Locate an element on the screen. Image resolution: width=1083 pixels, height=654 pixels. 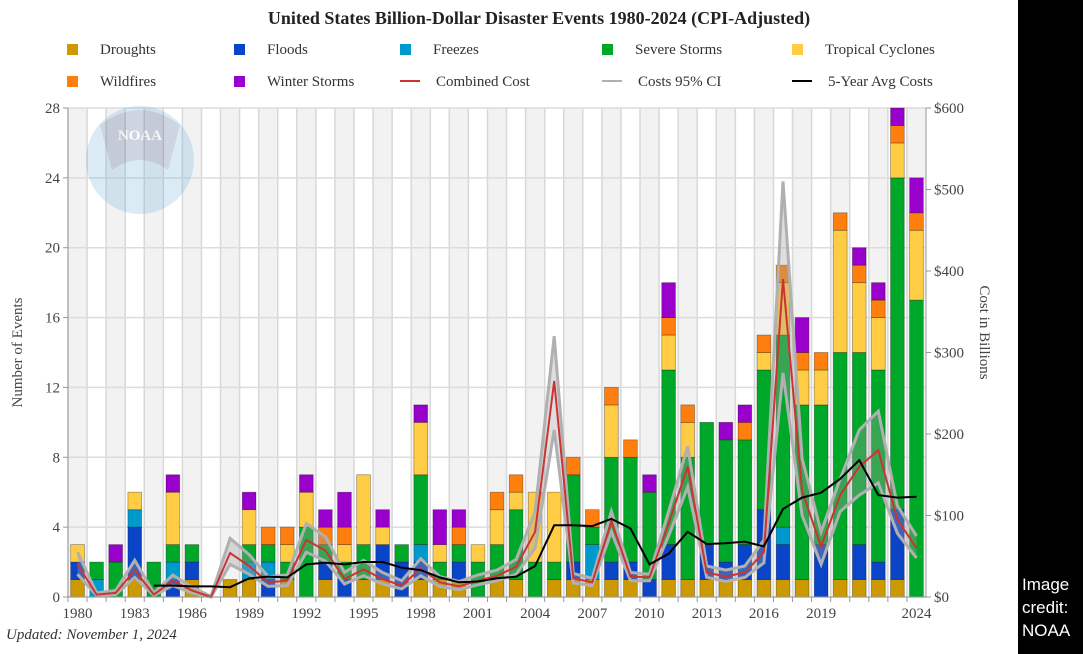
y2-tick-label: $400 is located at coordinates (949, 272).